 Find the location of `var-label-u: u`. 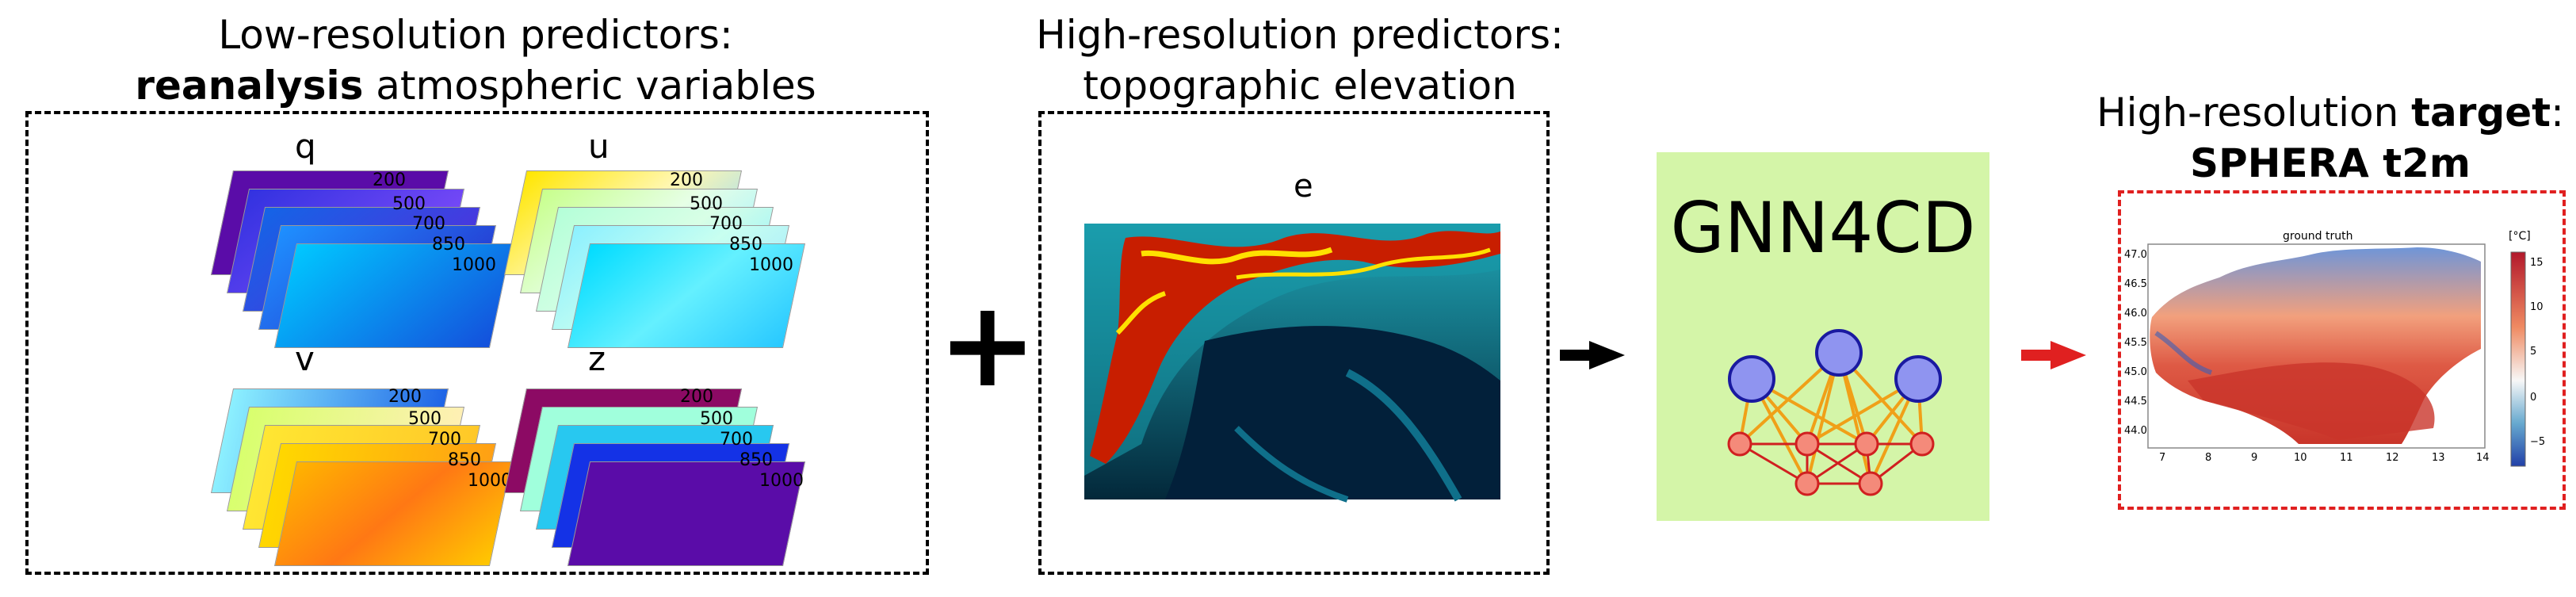

var-label-u: u is located at coordinates (599, 146).